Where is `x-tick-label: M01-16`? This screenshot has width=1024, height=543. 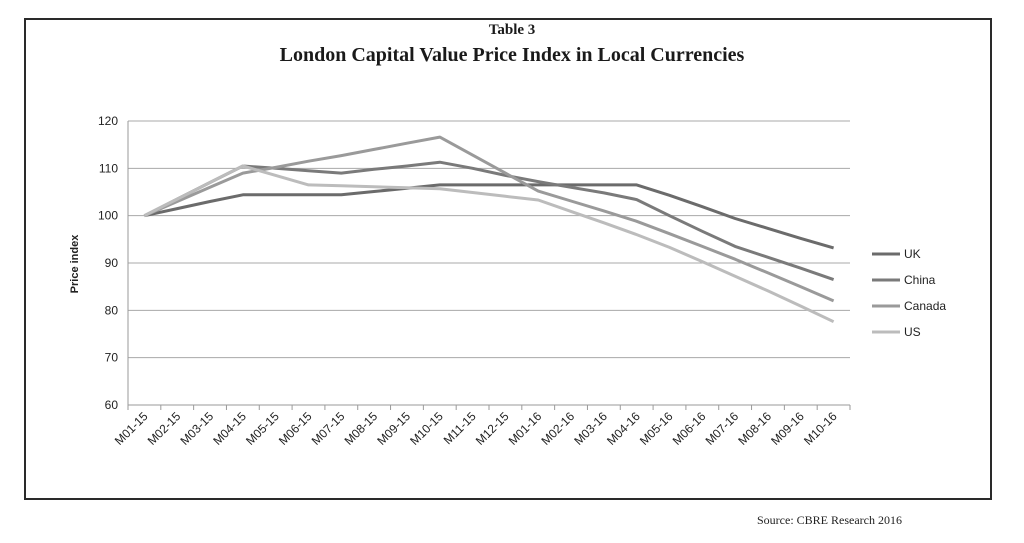
x-tick-label: M01-16 is located at coordinates (525, 428).